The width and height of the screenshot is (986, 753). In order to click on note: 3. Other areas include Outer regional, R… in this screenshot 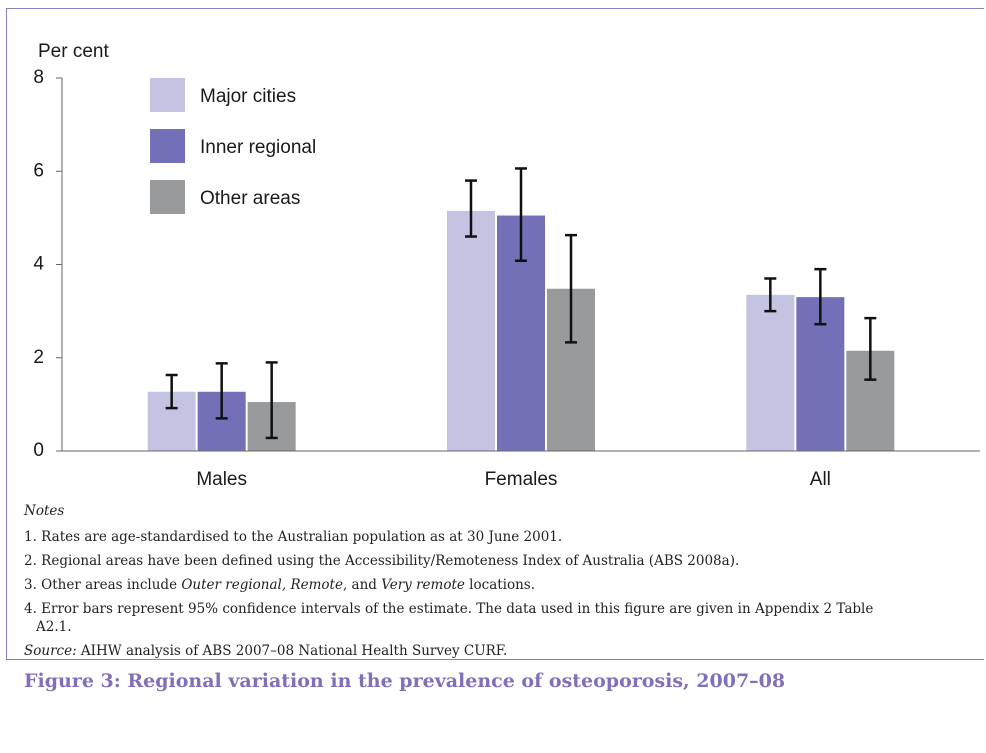, I will do `click(449, 585)`.